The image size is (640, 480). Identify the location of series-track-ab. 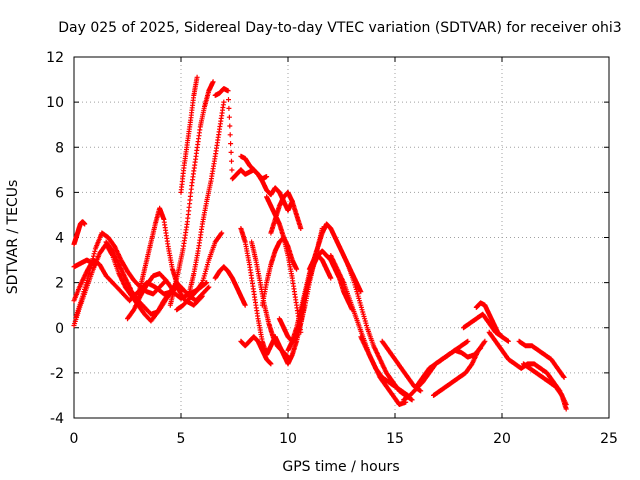
(380, 332).